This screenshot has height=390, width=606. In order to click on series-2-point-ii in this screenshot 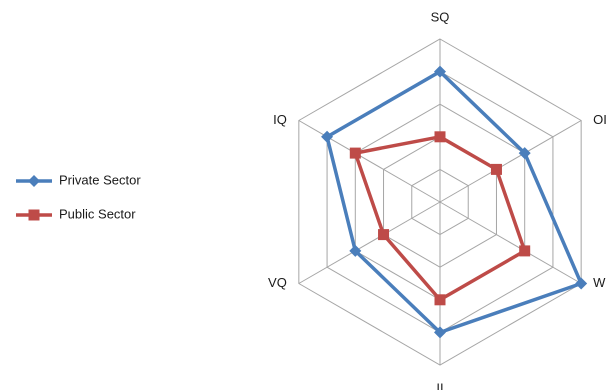, I will do `click(440, 300)`.